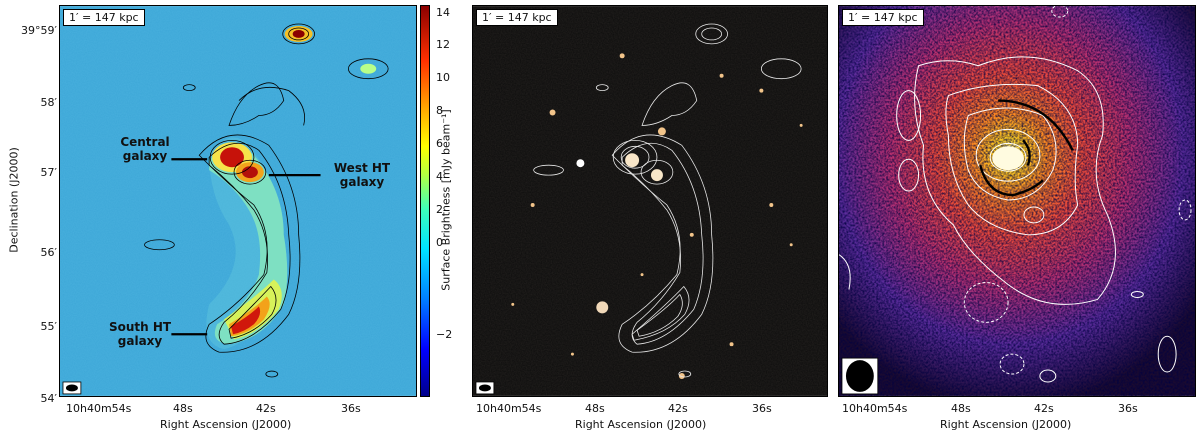 The width and height of the screenshot is (1200, 435). What do you see at coordinates (439, 143) in the screenshot?
I see `colorbar-tick: 6` at bounding box center [439, 143].